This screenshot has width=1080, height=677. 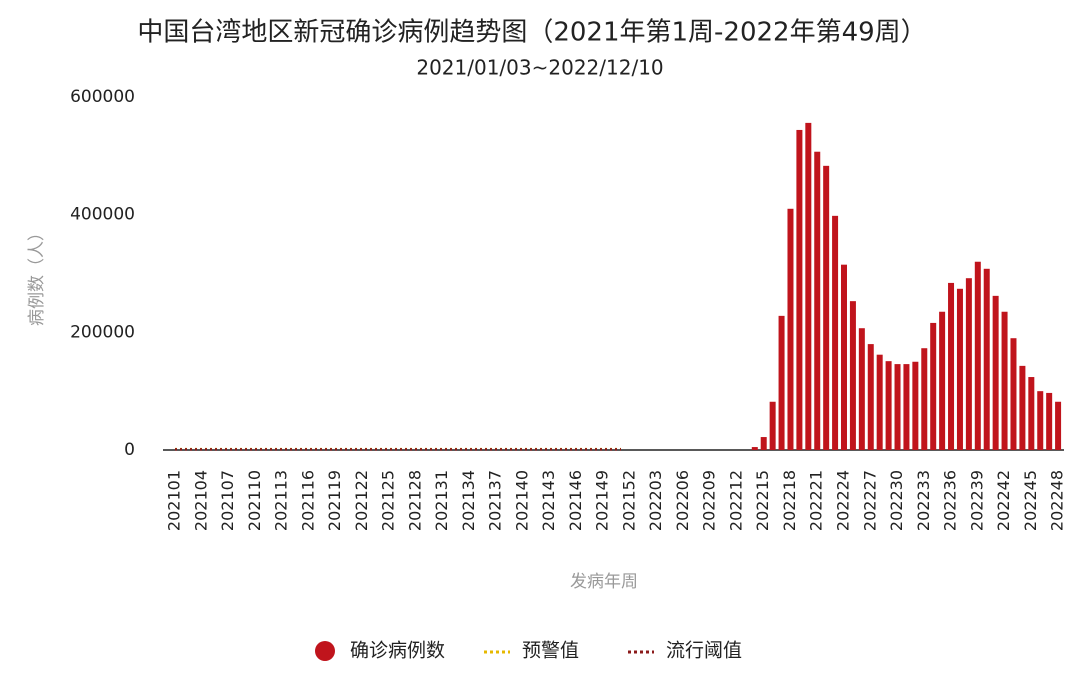 What do you see at coordinates (227, 500) in the screenshot?
I see `x-tick-label: 202107` at bounding box center [227, 500].